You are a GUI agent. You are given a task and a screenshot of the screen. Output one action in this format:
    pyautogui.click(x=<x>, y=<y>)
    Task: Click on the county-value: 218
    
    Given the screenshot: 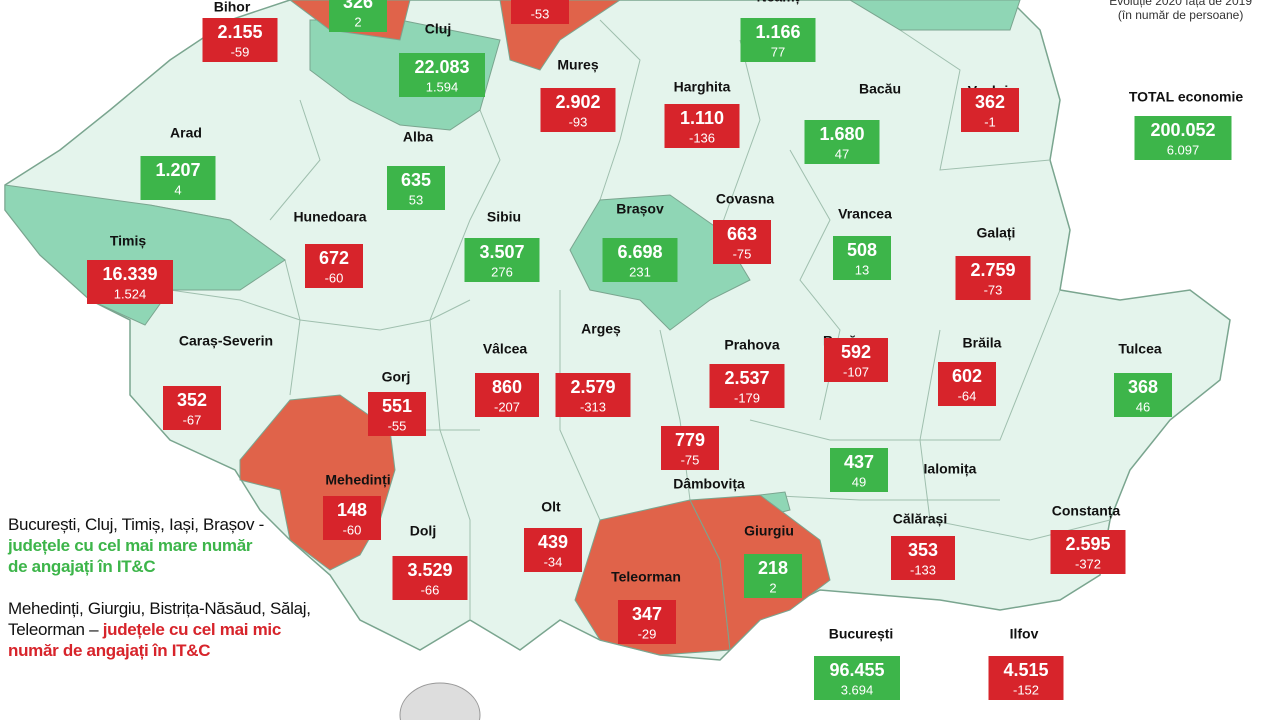 What is the action you would take?
    pyautogui.click(x=773, y=568)
    